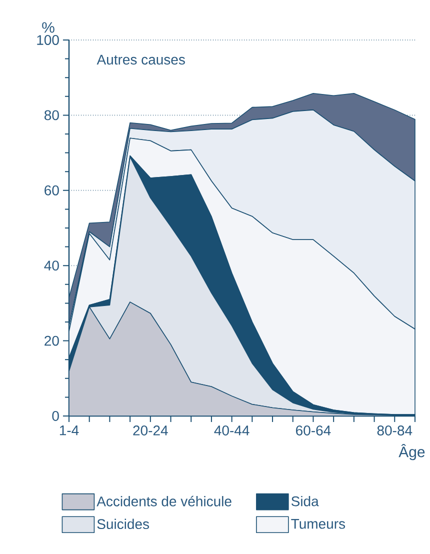 This screenshot has height=554, width=430. Describe the element at coordinates (318, 524) in the screenshot. I see `legend-label: Tumeurs` at that location.